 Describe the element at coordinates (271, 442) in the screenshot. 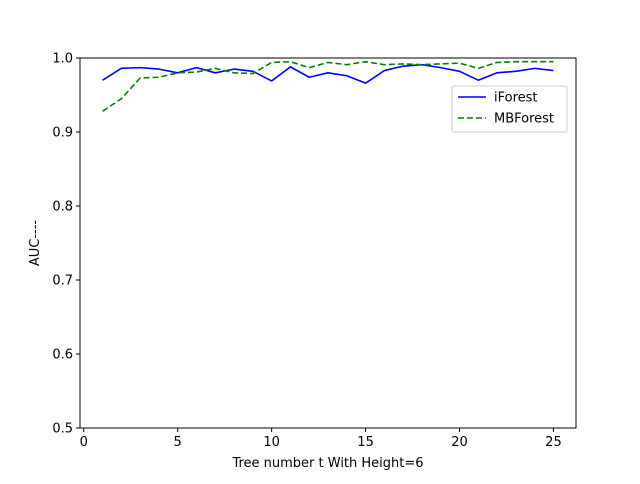

I see `x-tick-label: 10` at that location.